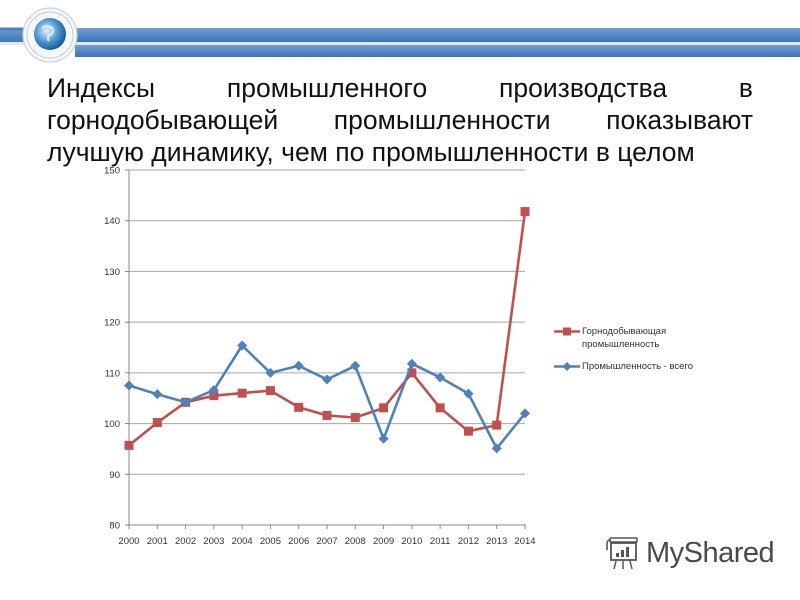 The image size is (800, 600). I want to click on y-tick-label: 110, so click(112, 373).